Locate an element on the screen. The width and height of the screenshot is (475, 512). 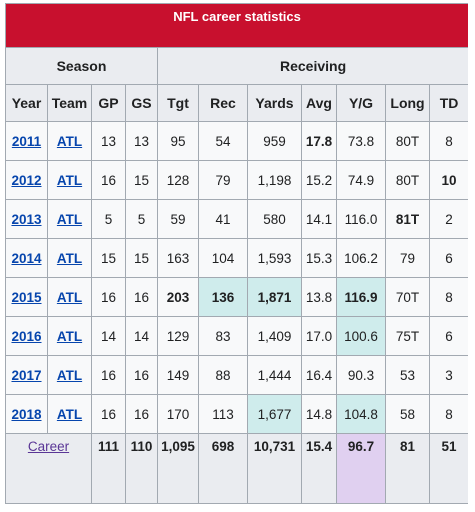
year-link-2014: 2014 is located at coordinates (26, 258).